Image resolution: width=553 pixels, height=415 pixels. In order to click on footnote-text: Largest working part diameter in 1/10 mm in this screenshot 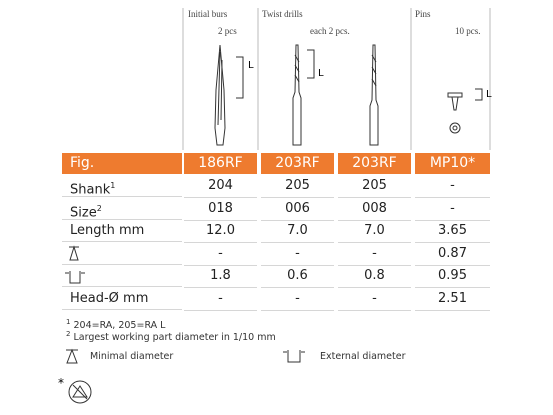, I will do `click(174, 338)`.